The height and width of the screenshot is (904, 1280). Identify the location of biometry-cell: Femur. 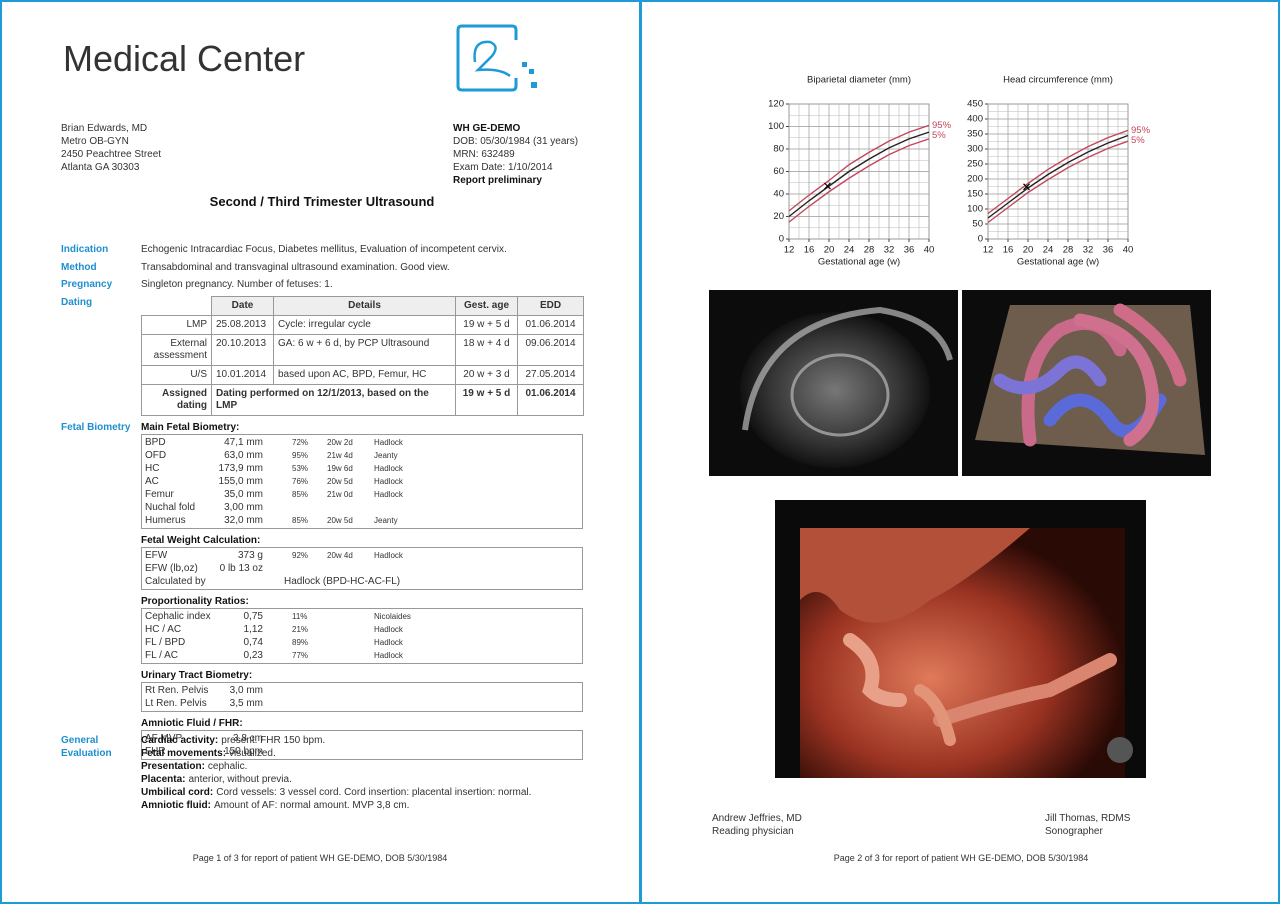
(159, 494).